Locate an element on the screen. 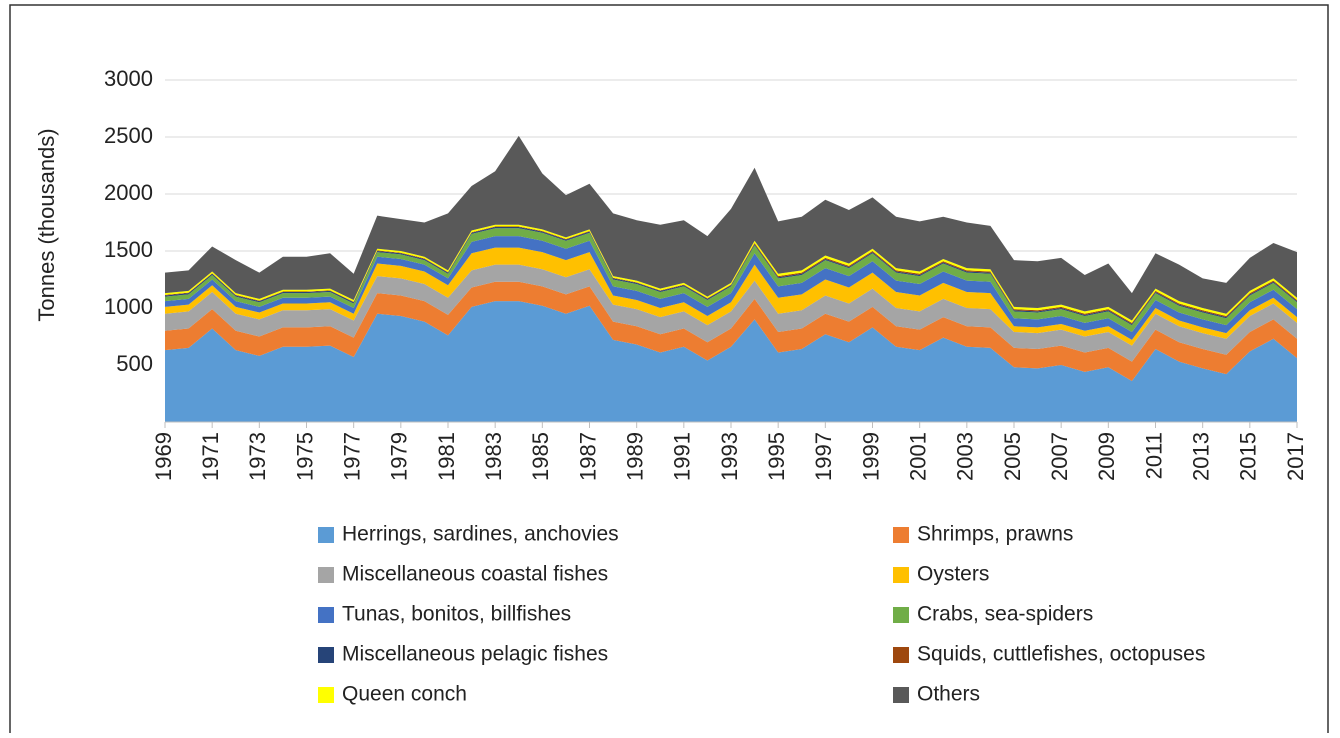 Image resolution: width=1340 pixels, height=738 pixels. y-tick-label: 3000 is located at coordinates (128, 78).